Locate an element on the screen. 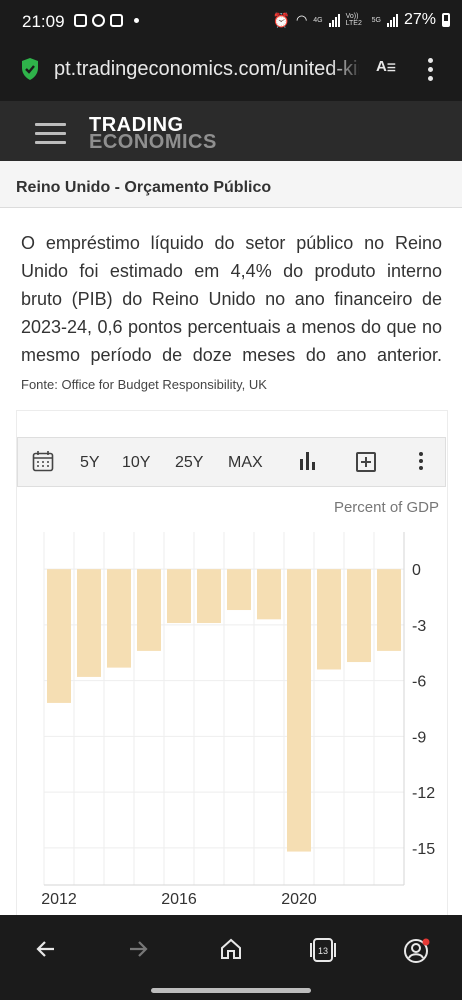  gallery-notification-icon is located at coordinates (80, 20).